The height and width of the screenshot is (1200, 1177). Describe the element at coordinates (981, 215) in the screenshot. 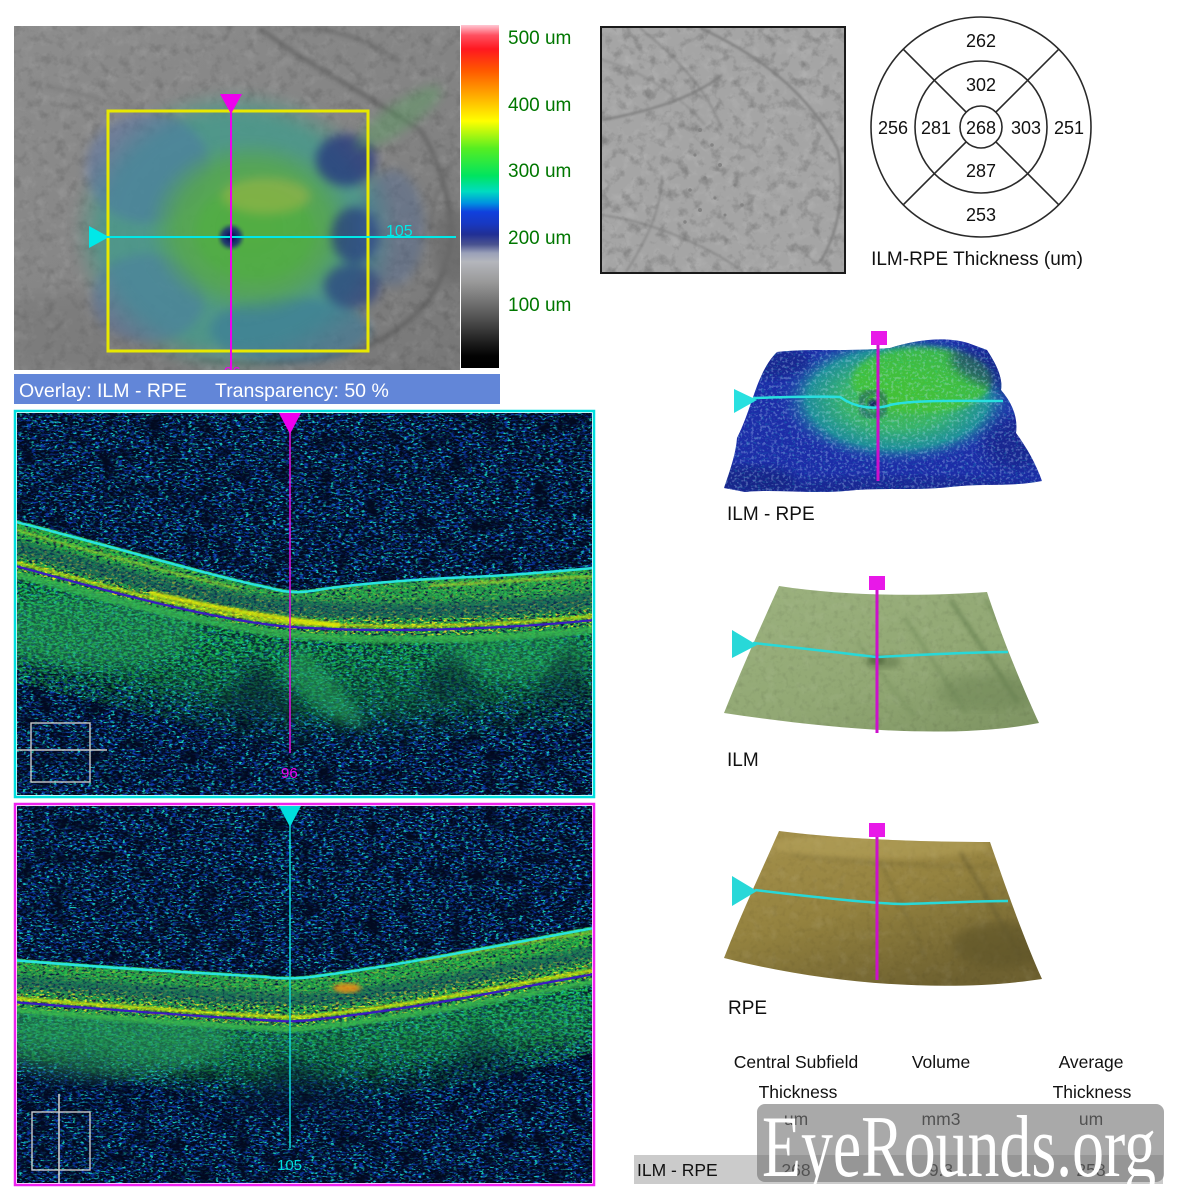

I see `svg-text: 253` at that location.